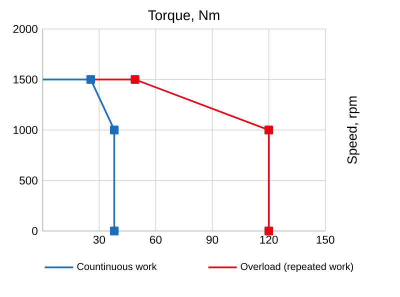 This screenshot has height=297, width=400. Describe the element at coordinates (156, 240) in the screenshot. I see `x-tick-label: 60` at that location.